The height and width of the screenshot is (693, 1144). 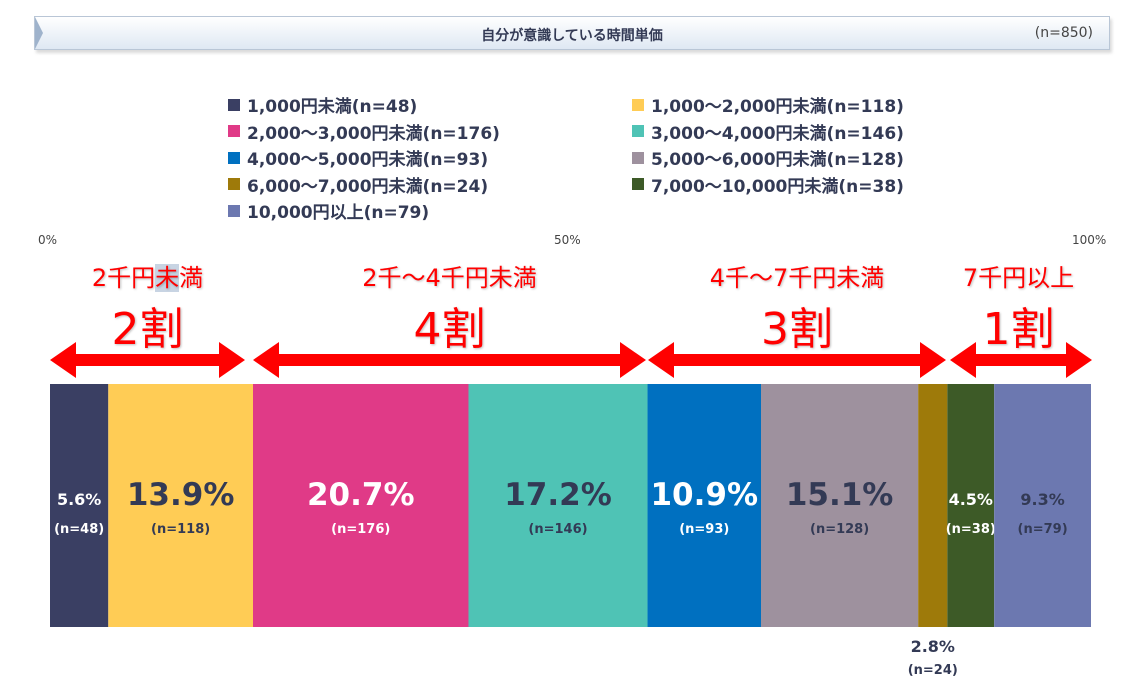 I want to click on data-n-label-5: (n=128), so click(x=839, y=529).